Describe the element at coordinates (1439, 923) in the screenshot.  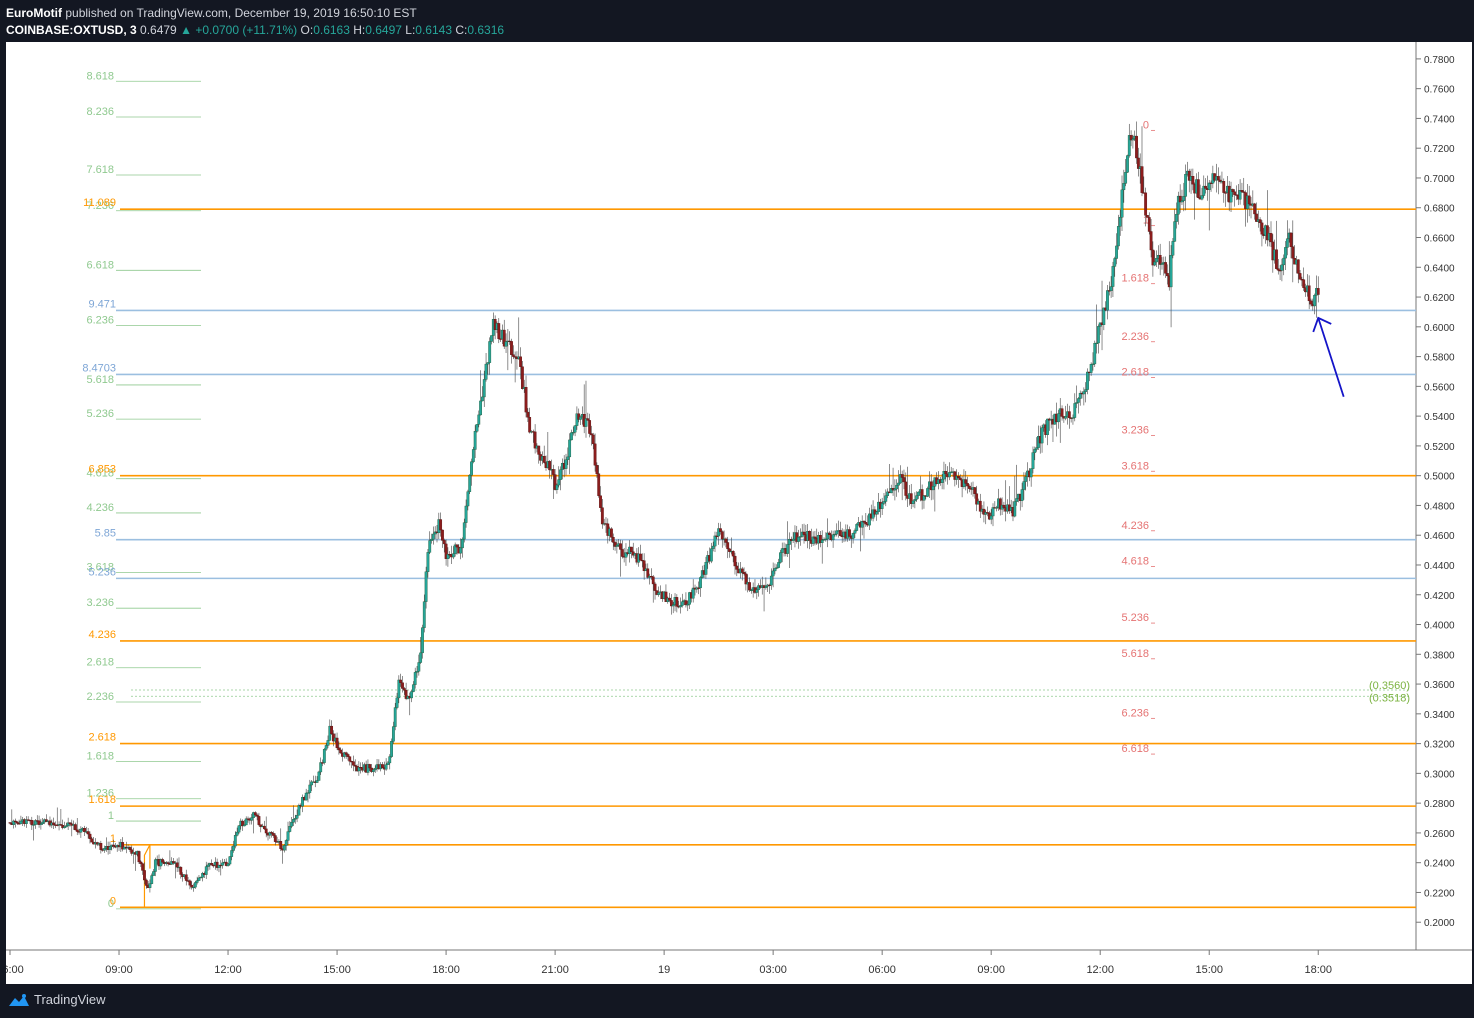
I see `price-tick-label: 0.2000` at that location.